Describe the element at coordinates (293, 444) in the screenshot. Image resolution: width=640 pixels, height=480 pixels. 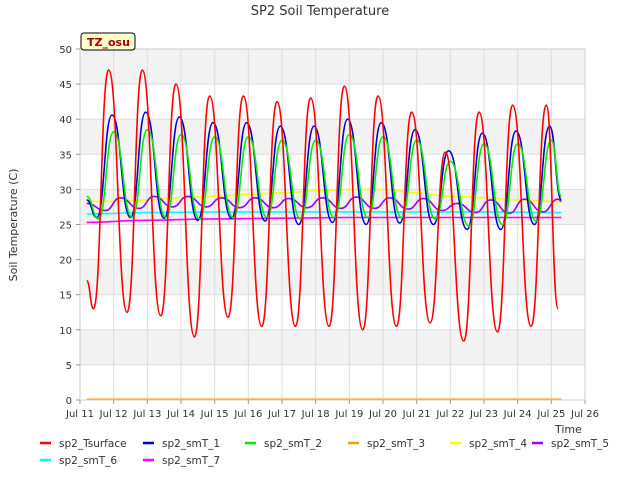
I see `legend-label: sp2_smT_2` at that location.